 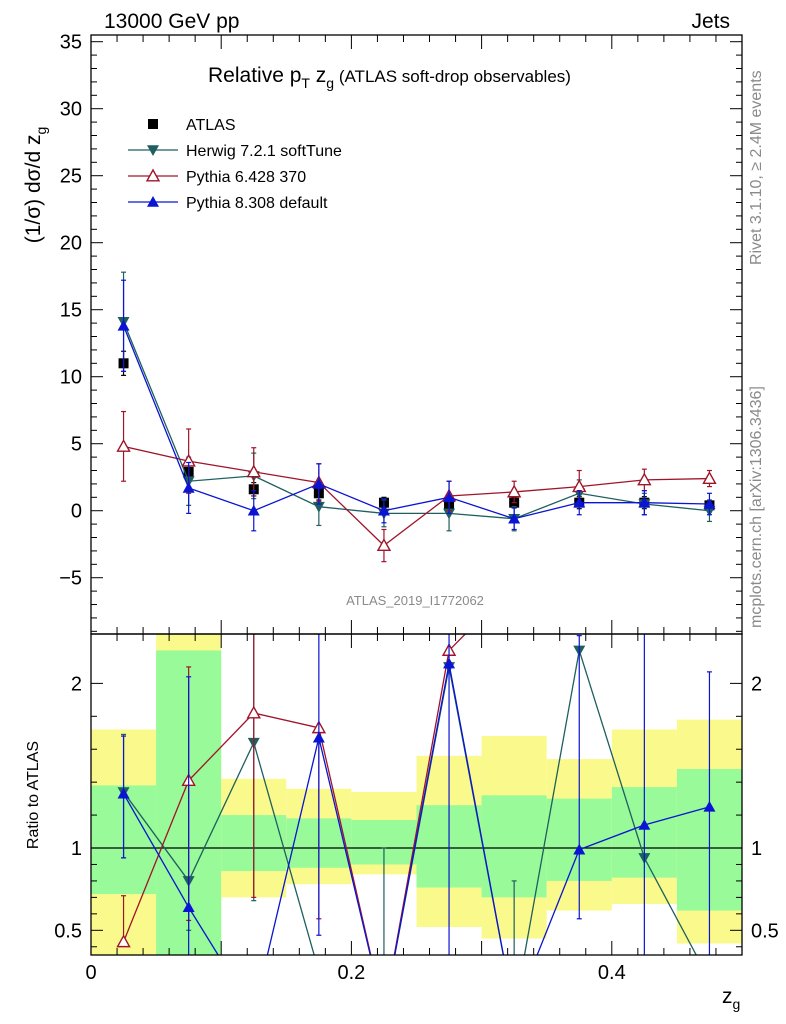 I want to click on main-y-tick-label: 5, so click(x=76, y=445).